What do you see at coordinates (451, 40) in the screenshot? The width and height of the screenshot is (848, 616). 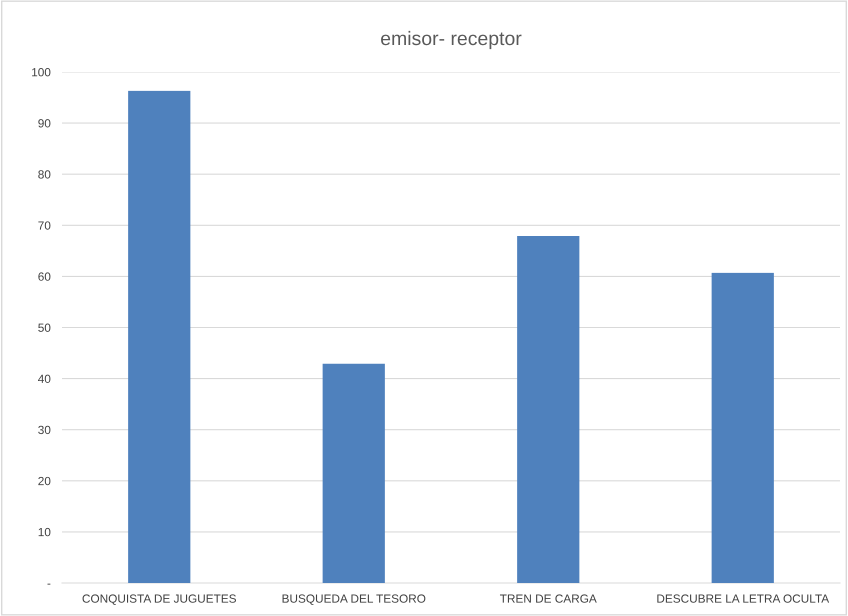 I see `chart-title: emisor- receptor` at bounding box center [451, 40].